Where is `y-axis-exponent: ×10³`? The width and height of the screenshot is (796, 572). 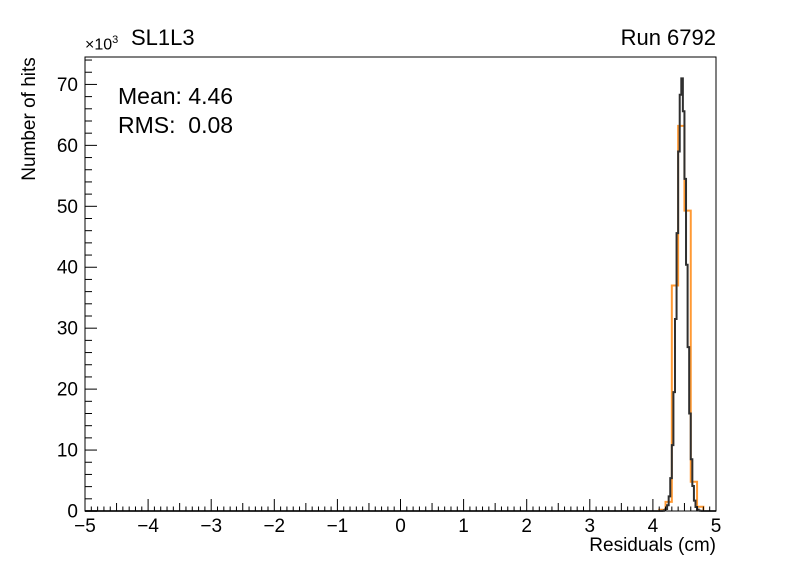
y-axis-exponent: ×10³ is located at coordinates (101, 44).